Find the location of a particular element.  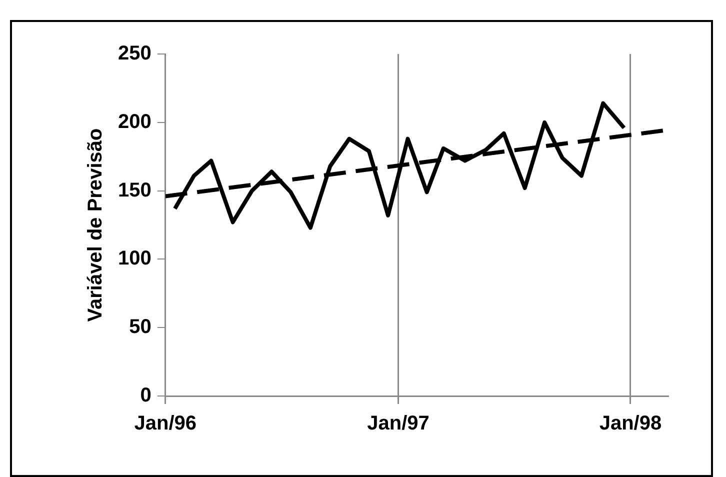

y-axis-title: Variável de Previsão is located at coordinates (95, 225).